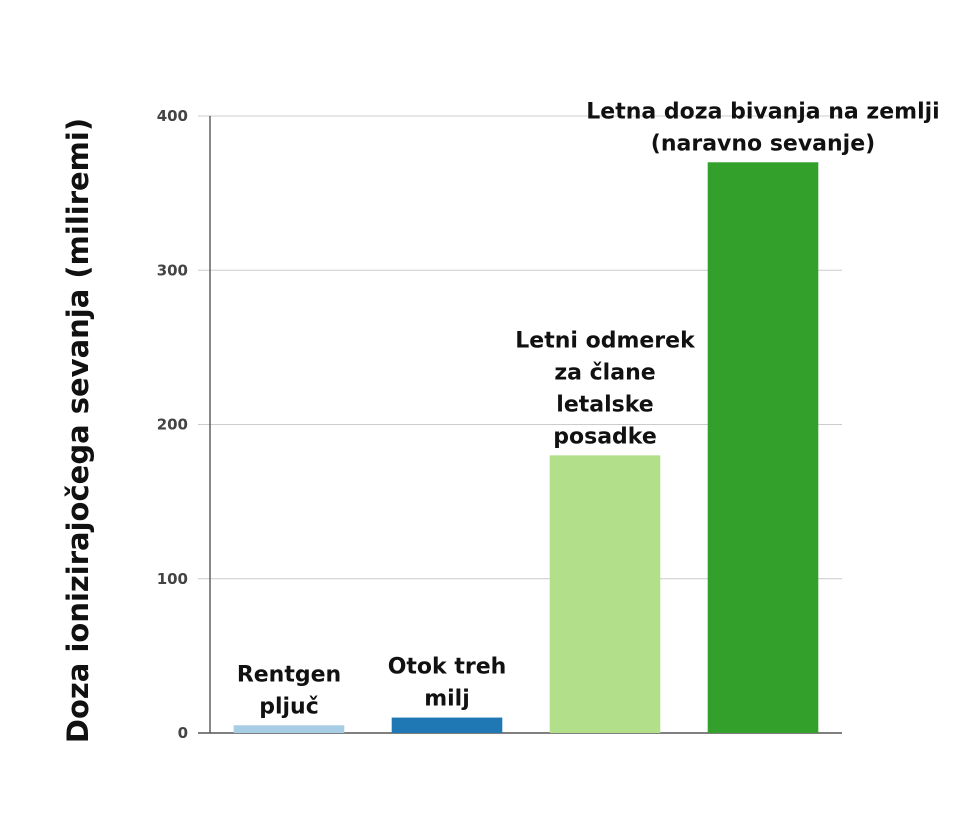 The height and width of the screenshot is (832, 960). What do you see at coordinates (605, 388) in the screenshot?
I see `bar-label-3: Letni odmerek za člane letalske posadke` at bounding box center [605, 388].